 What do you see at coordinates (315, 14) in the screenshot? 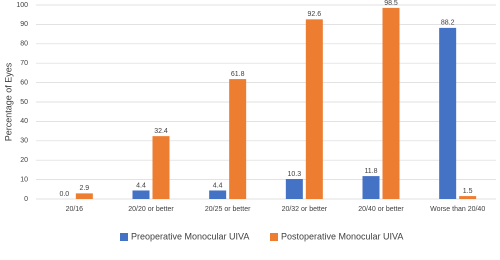
I see `value-label: 92.6` at bounding box center [315, 14].